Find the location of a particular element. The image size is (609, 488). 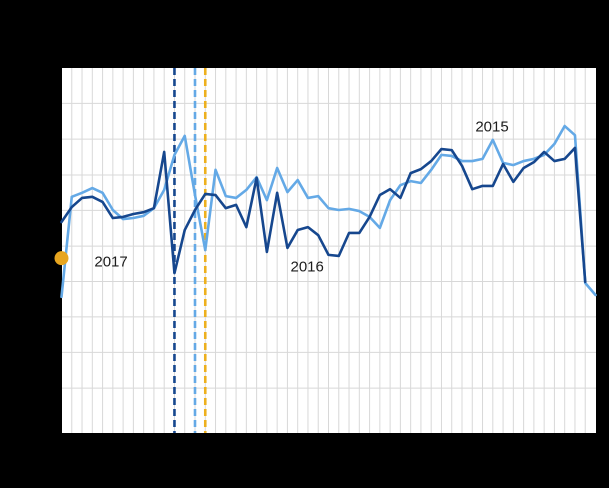

series-label-2017: 2017 is located at coordinates (111, 262).